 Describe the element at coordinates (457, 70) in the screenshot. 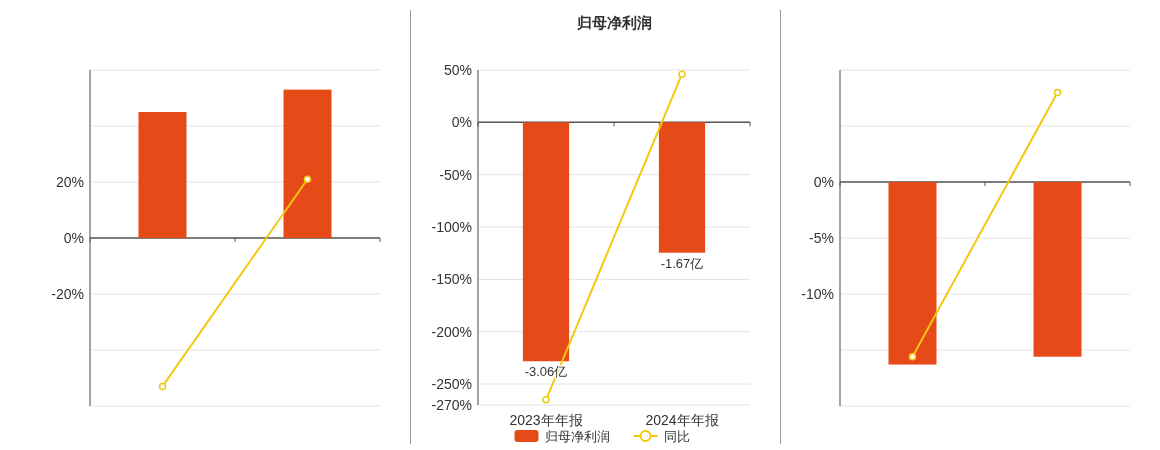

I see `y-tick-label: 50%` at that location.